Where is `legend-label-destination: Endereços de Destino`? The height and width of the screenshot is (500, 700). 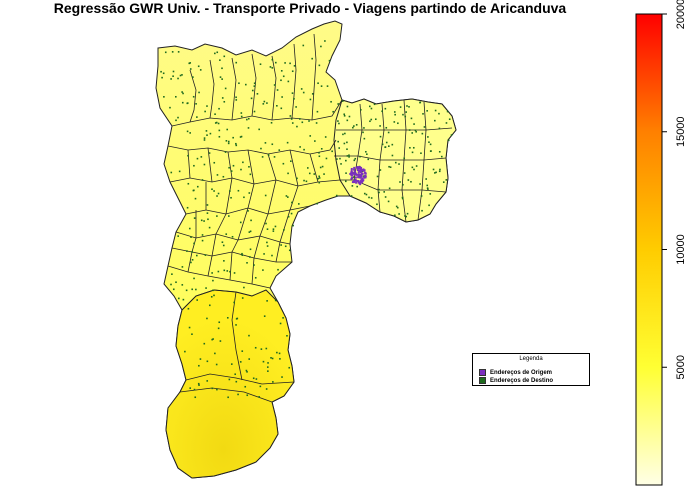
legend-label-destination: Endereços de Destino is located at coordinates (522, 380).